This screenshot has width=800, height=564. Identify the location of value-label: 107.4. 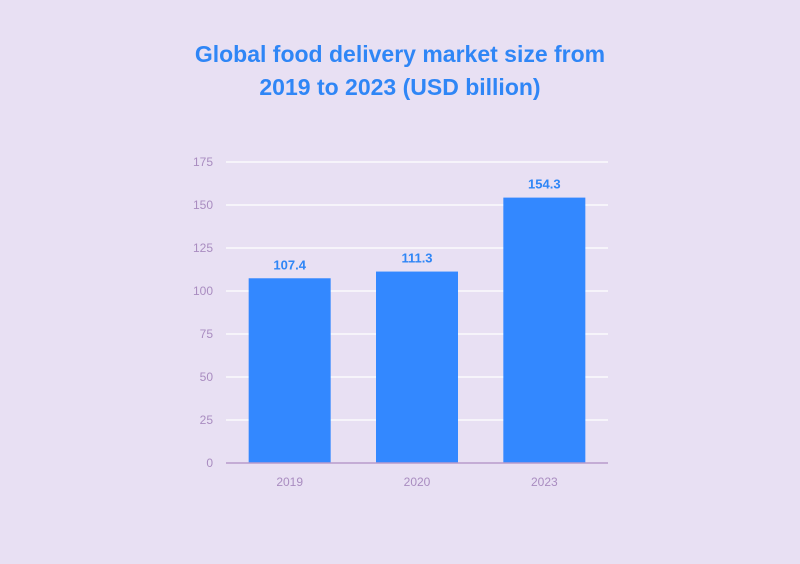
(289, 264).